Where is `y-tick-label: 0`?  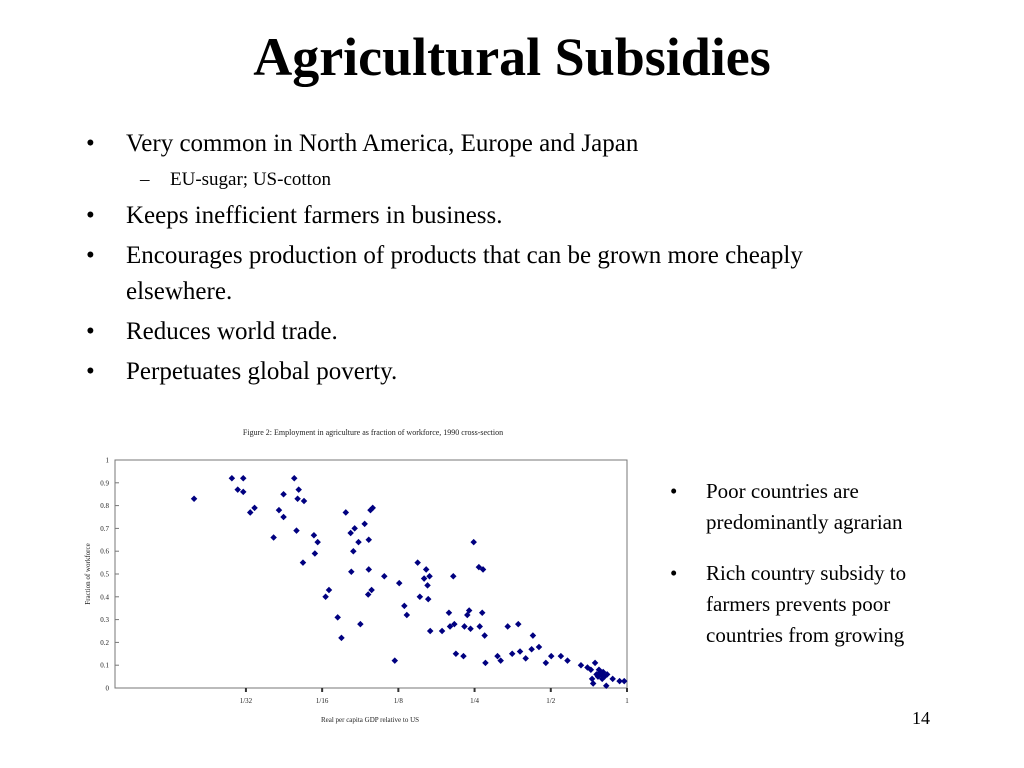 y-tick-label: 0 is located at coordinates (108, 689).